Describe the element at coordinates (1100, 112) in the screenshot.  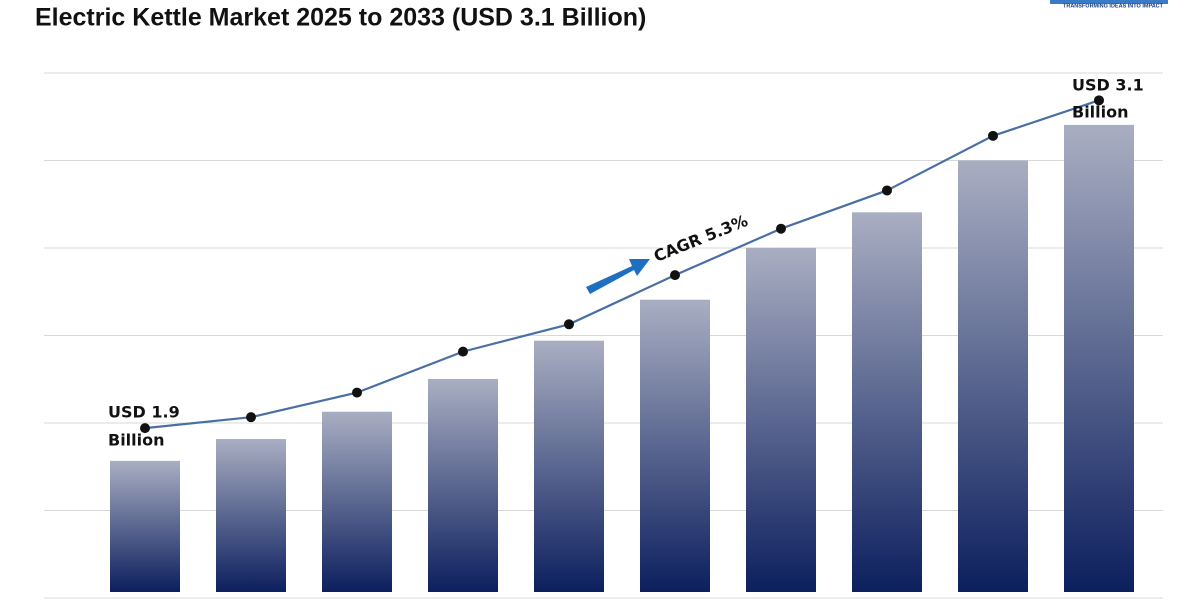
I see `end-label: Billion` at that location.